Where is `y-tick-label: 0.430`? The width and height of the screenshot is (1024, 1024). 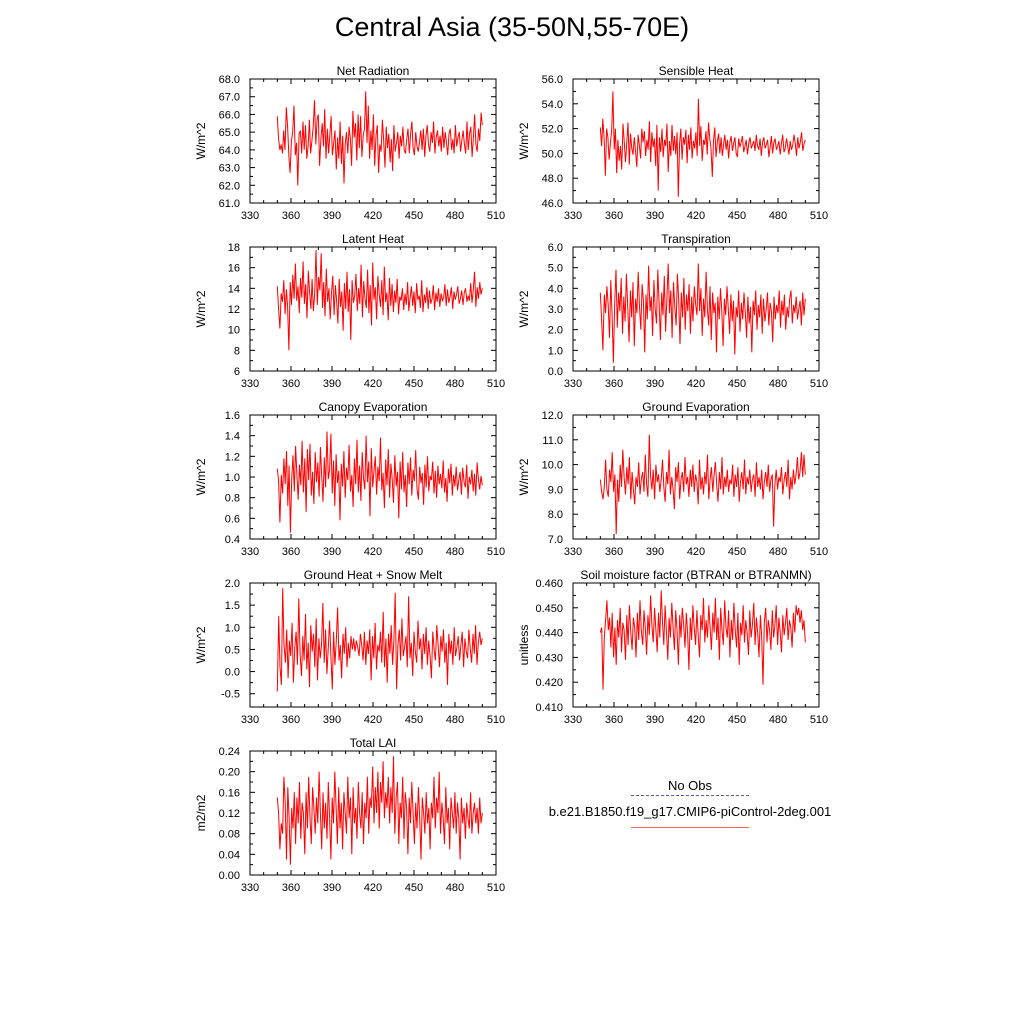
y-tick-label: 0.430 is located at coordinates (549, 658).